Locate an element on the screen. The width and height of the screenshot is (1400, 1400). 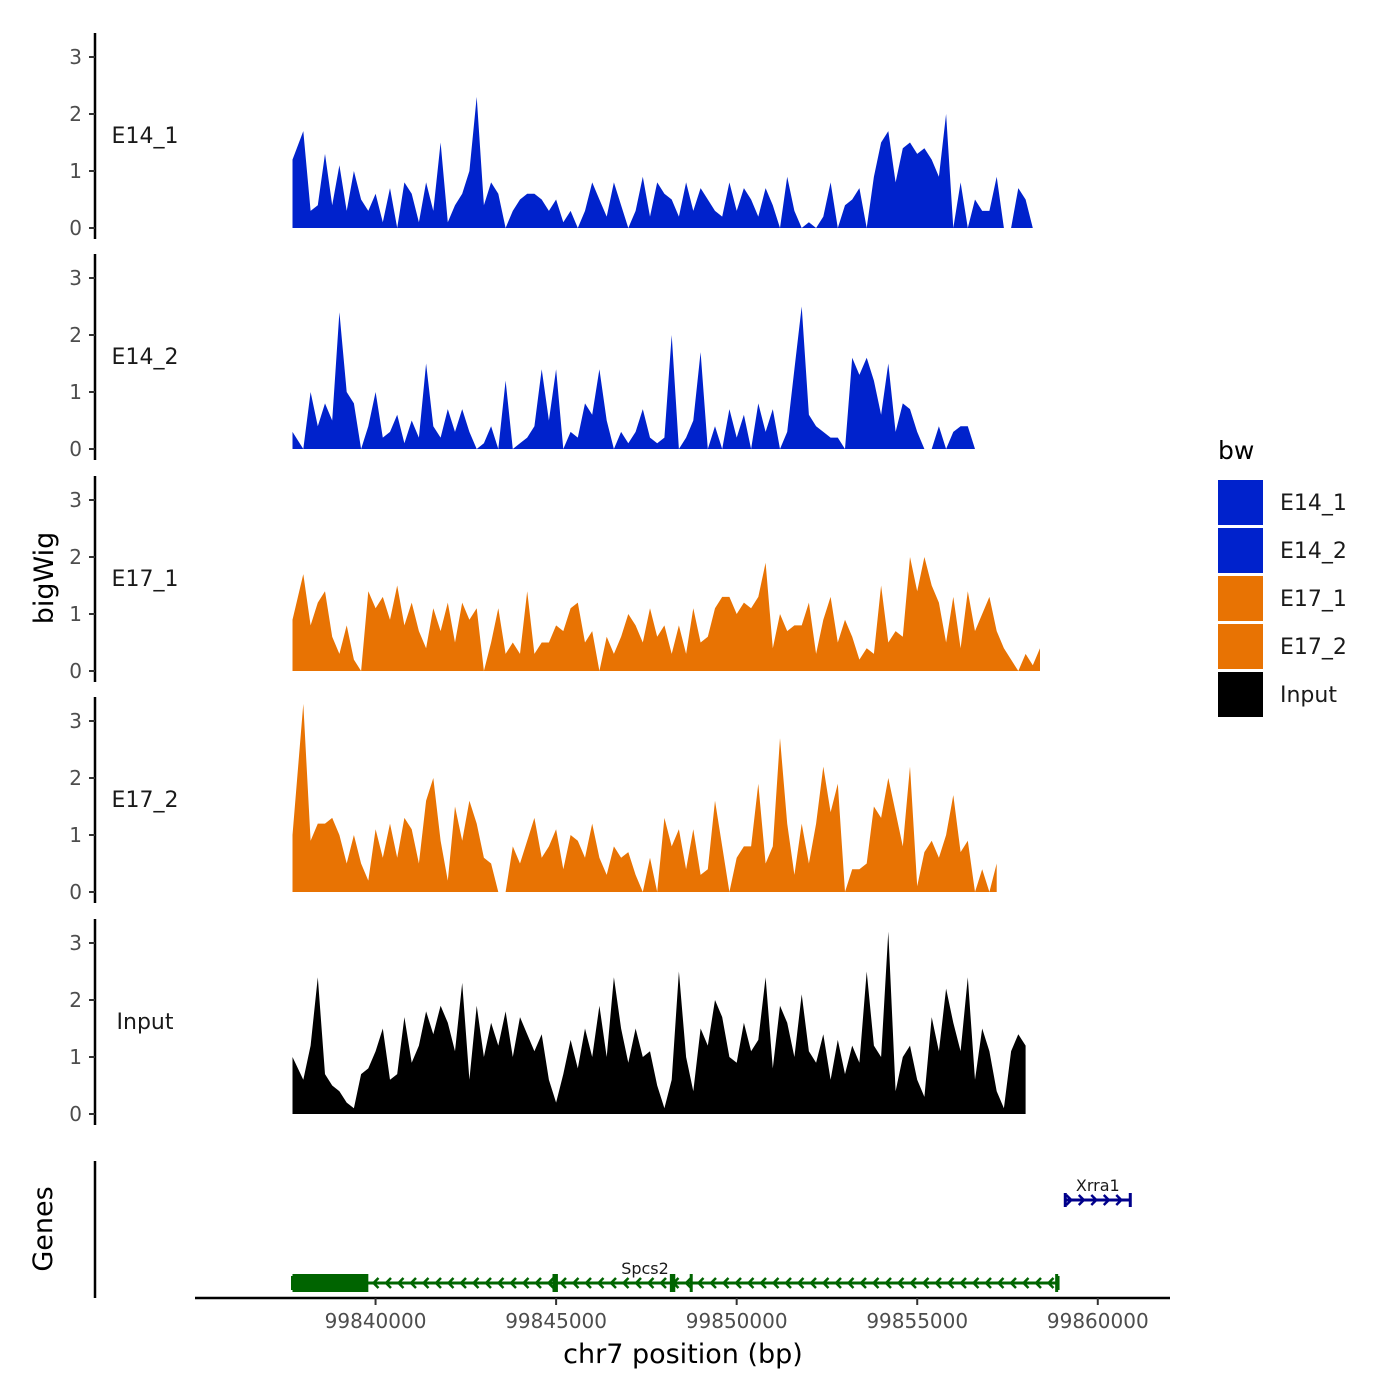
gene-Spcs2: Spcs2 is located at coordinates (675, 1275).